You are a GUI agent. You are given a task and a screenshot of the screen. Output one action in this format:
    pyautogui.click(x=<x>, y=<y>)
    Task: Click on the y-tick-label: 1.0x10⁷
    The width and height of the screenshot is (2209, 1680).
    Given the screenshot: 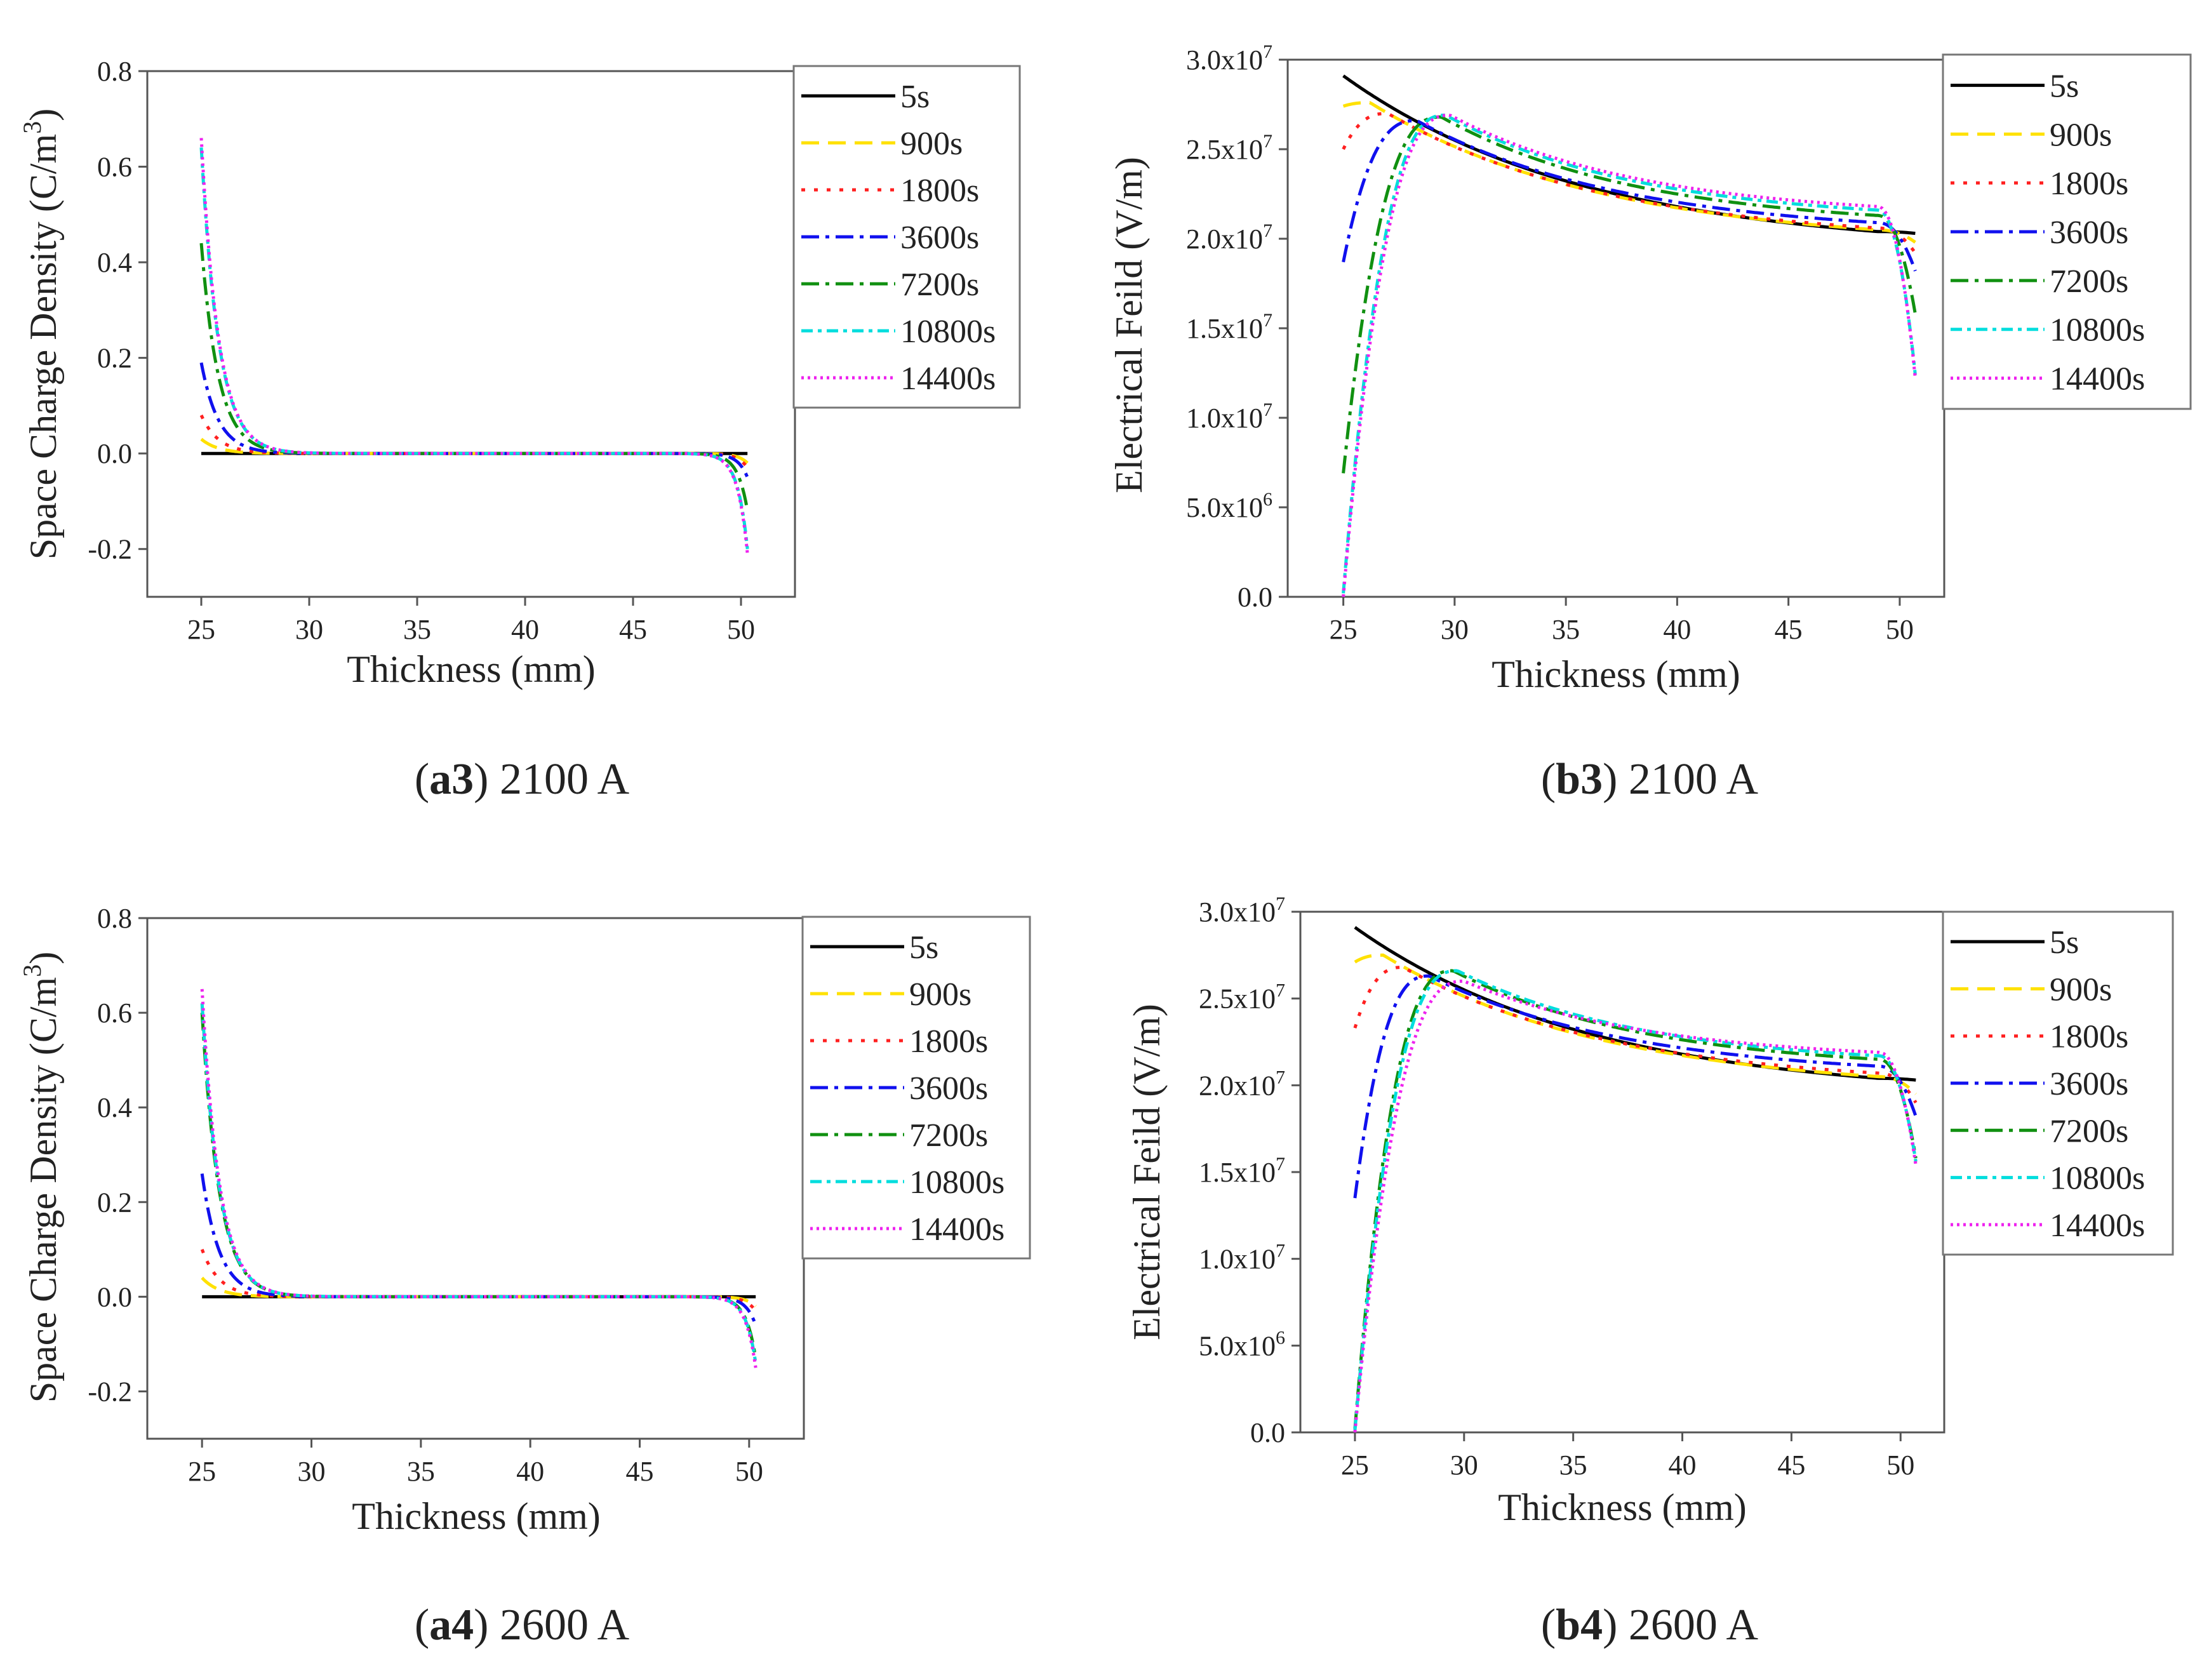 What is the action you would take?
    pyautogui.click(x=1242, y=1258)
    